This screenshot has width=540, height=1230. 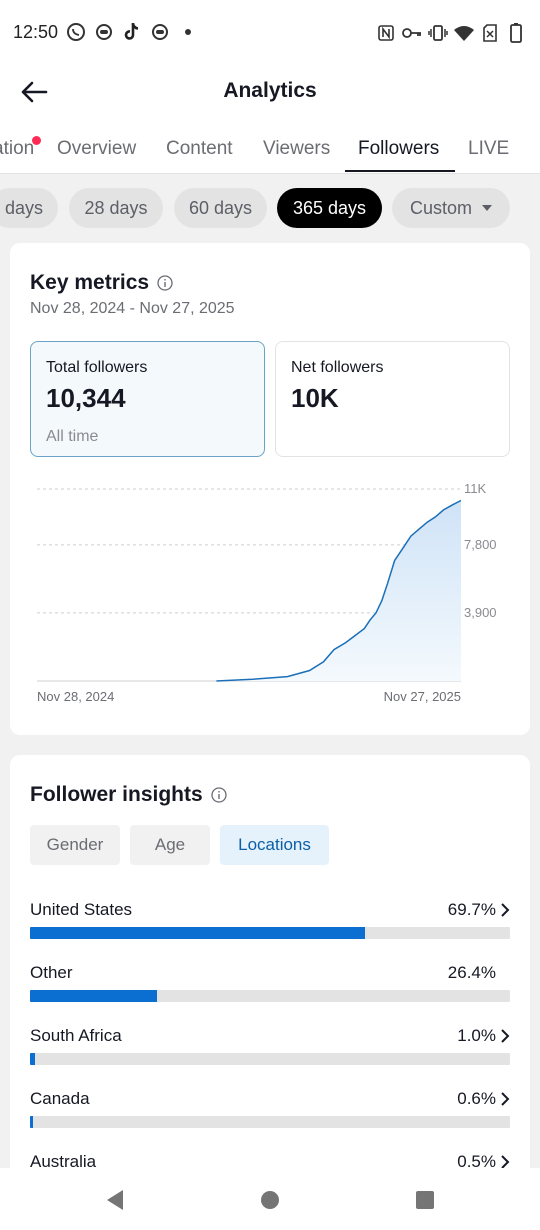 I want to click on chip-label: 365 days, so click(x=329, y=207).